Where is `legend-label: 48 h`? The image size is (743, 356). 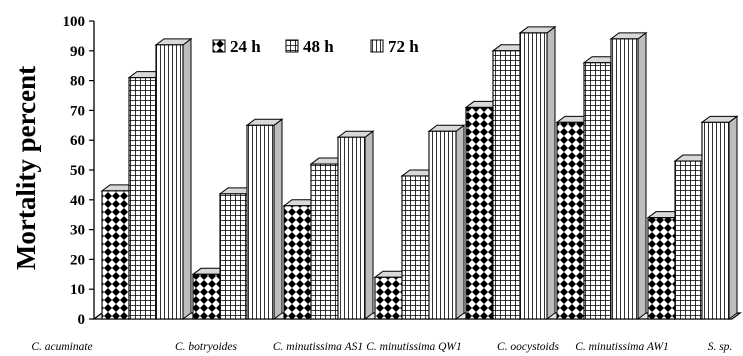 legend-label: 48 h is located at coordinates (318, 46).